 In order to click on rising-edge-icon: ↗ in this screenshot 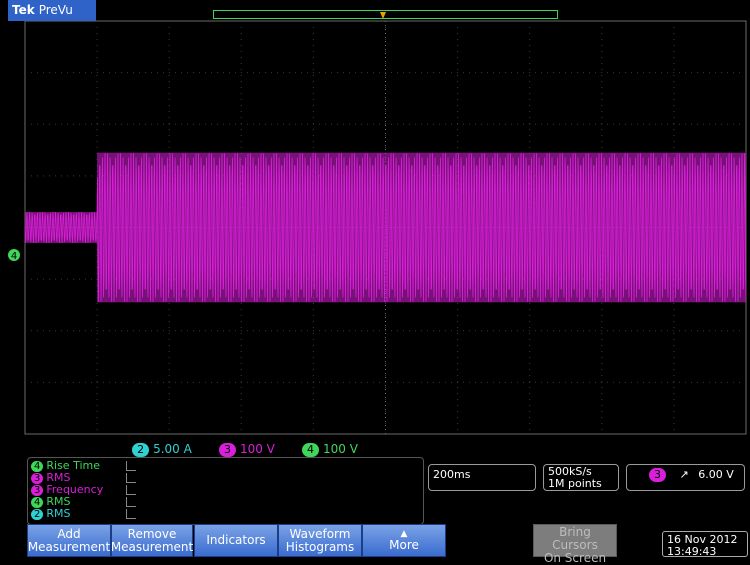, I will do `click(684, 474)`.